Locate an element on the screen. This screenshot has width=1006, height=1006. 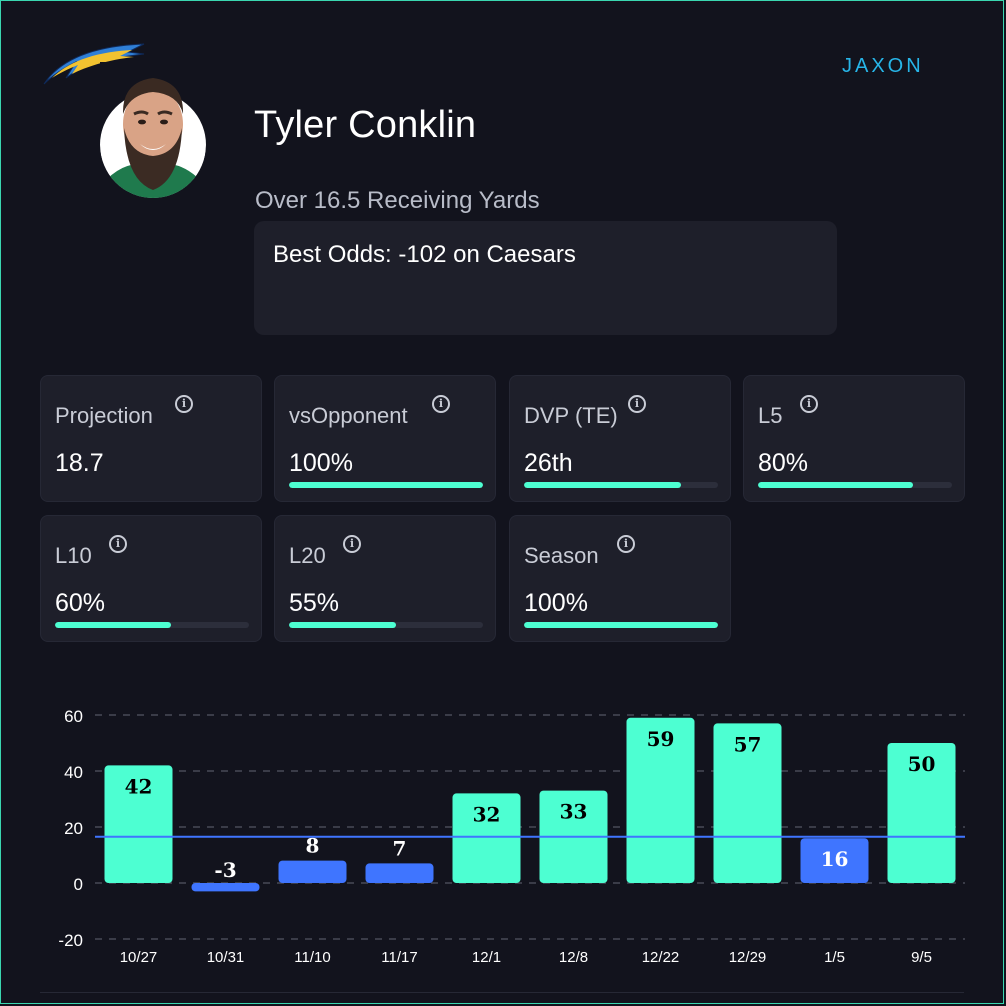
bar-10/31 is located at coordinates (225, 887).